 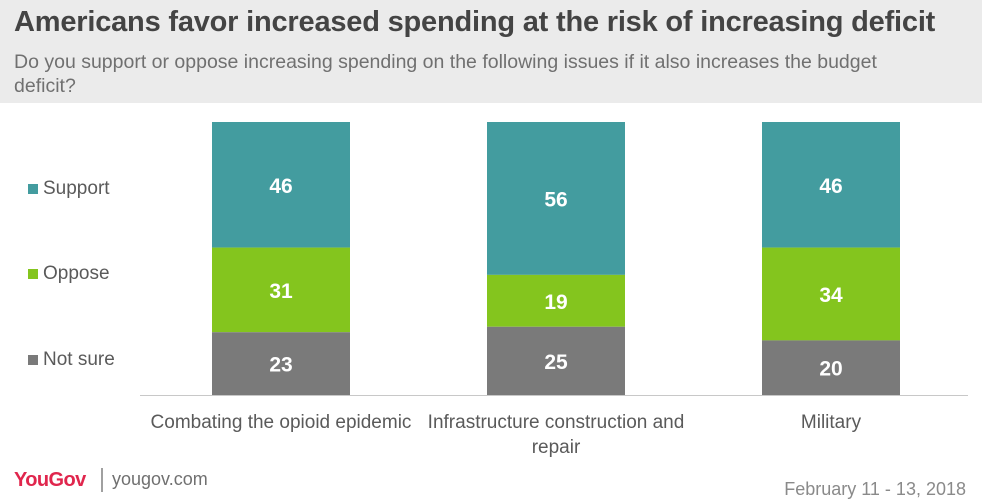 I want to click on legend-swatch-not-sure, so click(x=33, y=360).